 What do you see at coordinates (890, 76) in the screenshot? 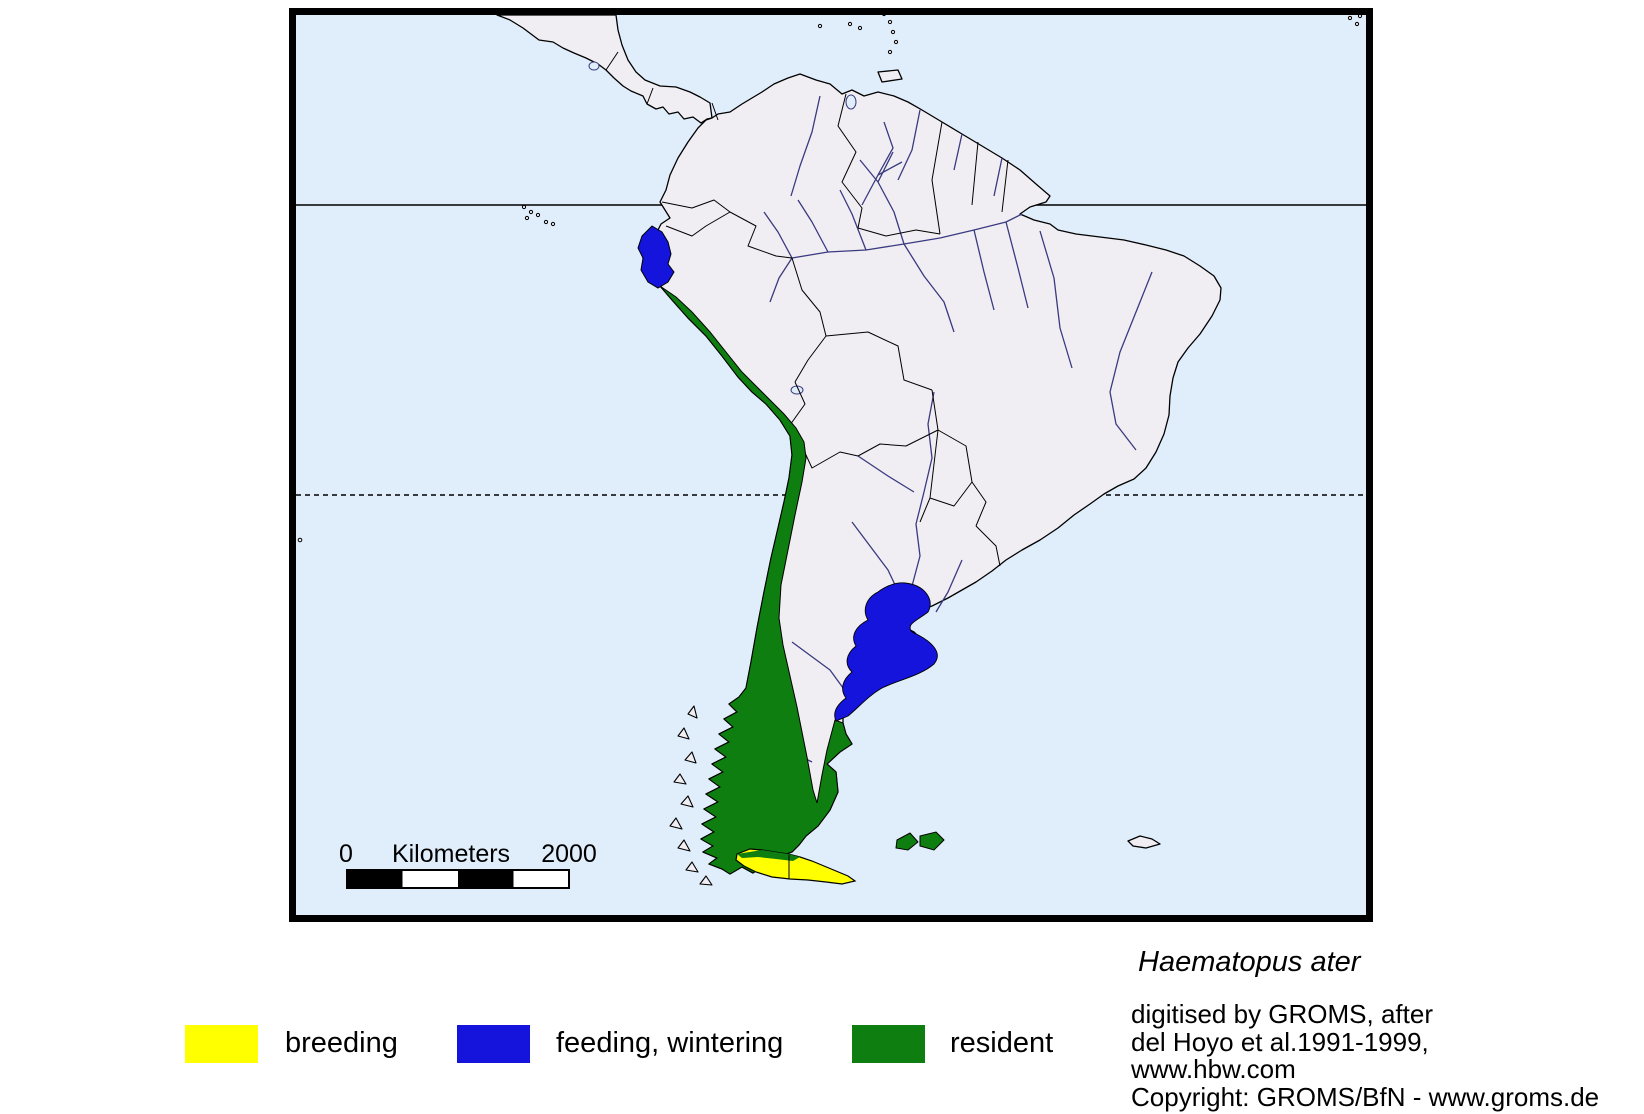
I see `trinidad-island` at bounding box center [890, 76].